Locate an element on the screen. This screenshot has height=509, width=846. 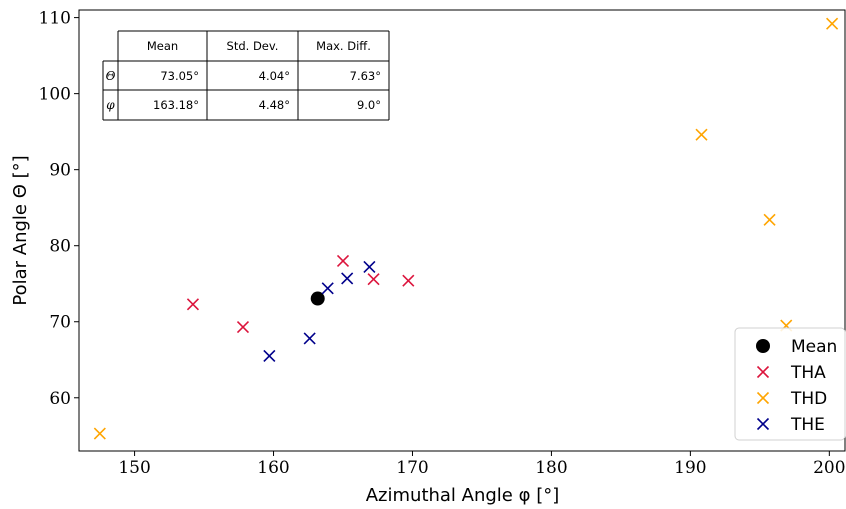
legend-marker-the is located at coordinates (763, 424).